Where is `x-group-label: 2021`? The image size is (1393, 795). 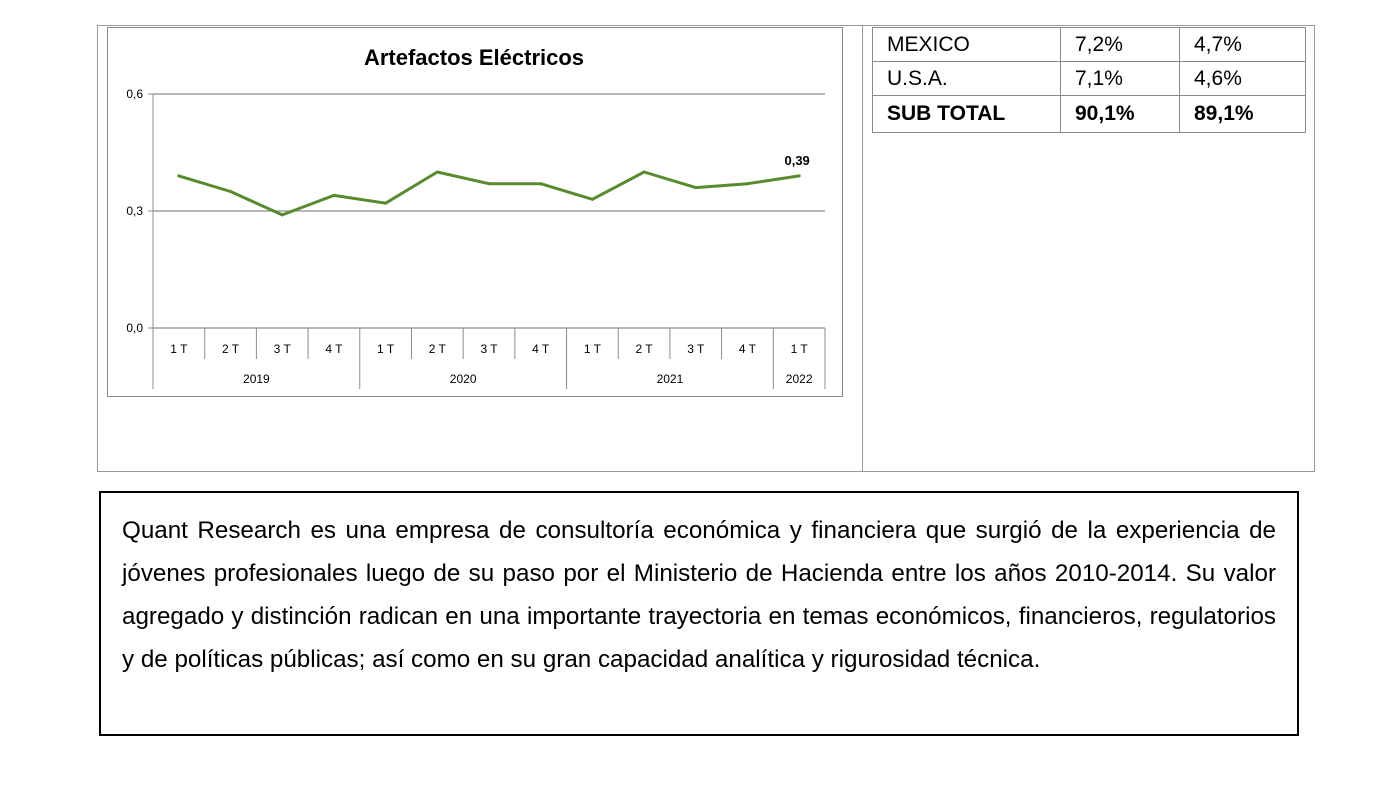
x-group-label: 2021 is located at coordinates (670, 379).